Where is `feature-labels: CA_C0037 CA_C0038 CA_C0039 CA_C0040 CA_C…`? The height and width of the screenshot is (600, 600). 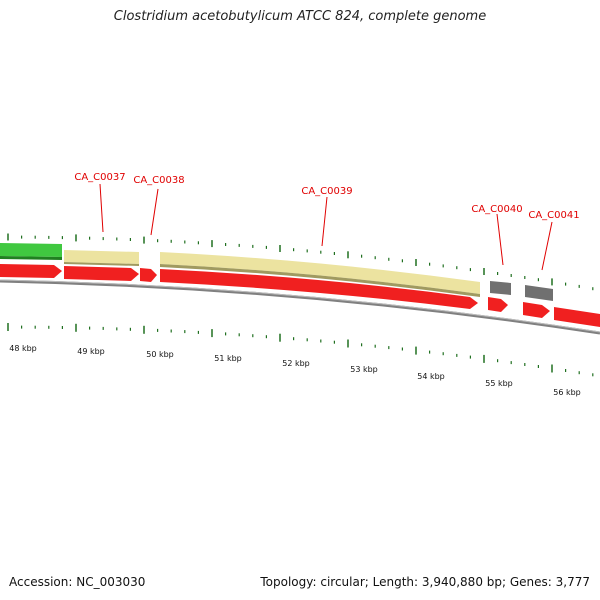 feature-labels: CA_C0037 CA_C0038 CA_C0039 CA_C0040 CA_C… is located at coordinates (327, 221).